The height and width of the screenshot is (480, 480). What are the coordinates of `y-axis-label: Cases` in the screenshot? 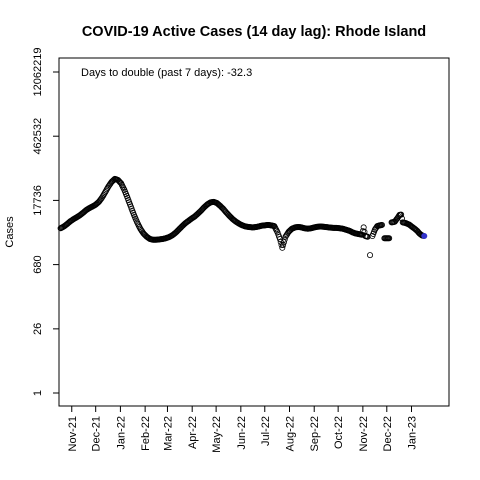 It's located at (10, 232).